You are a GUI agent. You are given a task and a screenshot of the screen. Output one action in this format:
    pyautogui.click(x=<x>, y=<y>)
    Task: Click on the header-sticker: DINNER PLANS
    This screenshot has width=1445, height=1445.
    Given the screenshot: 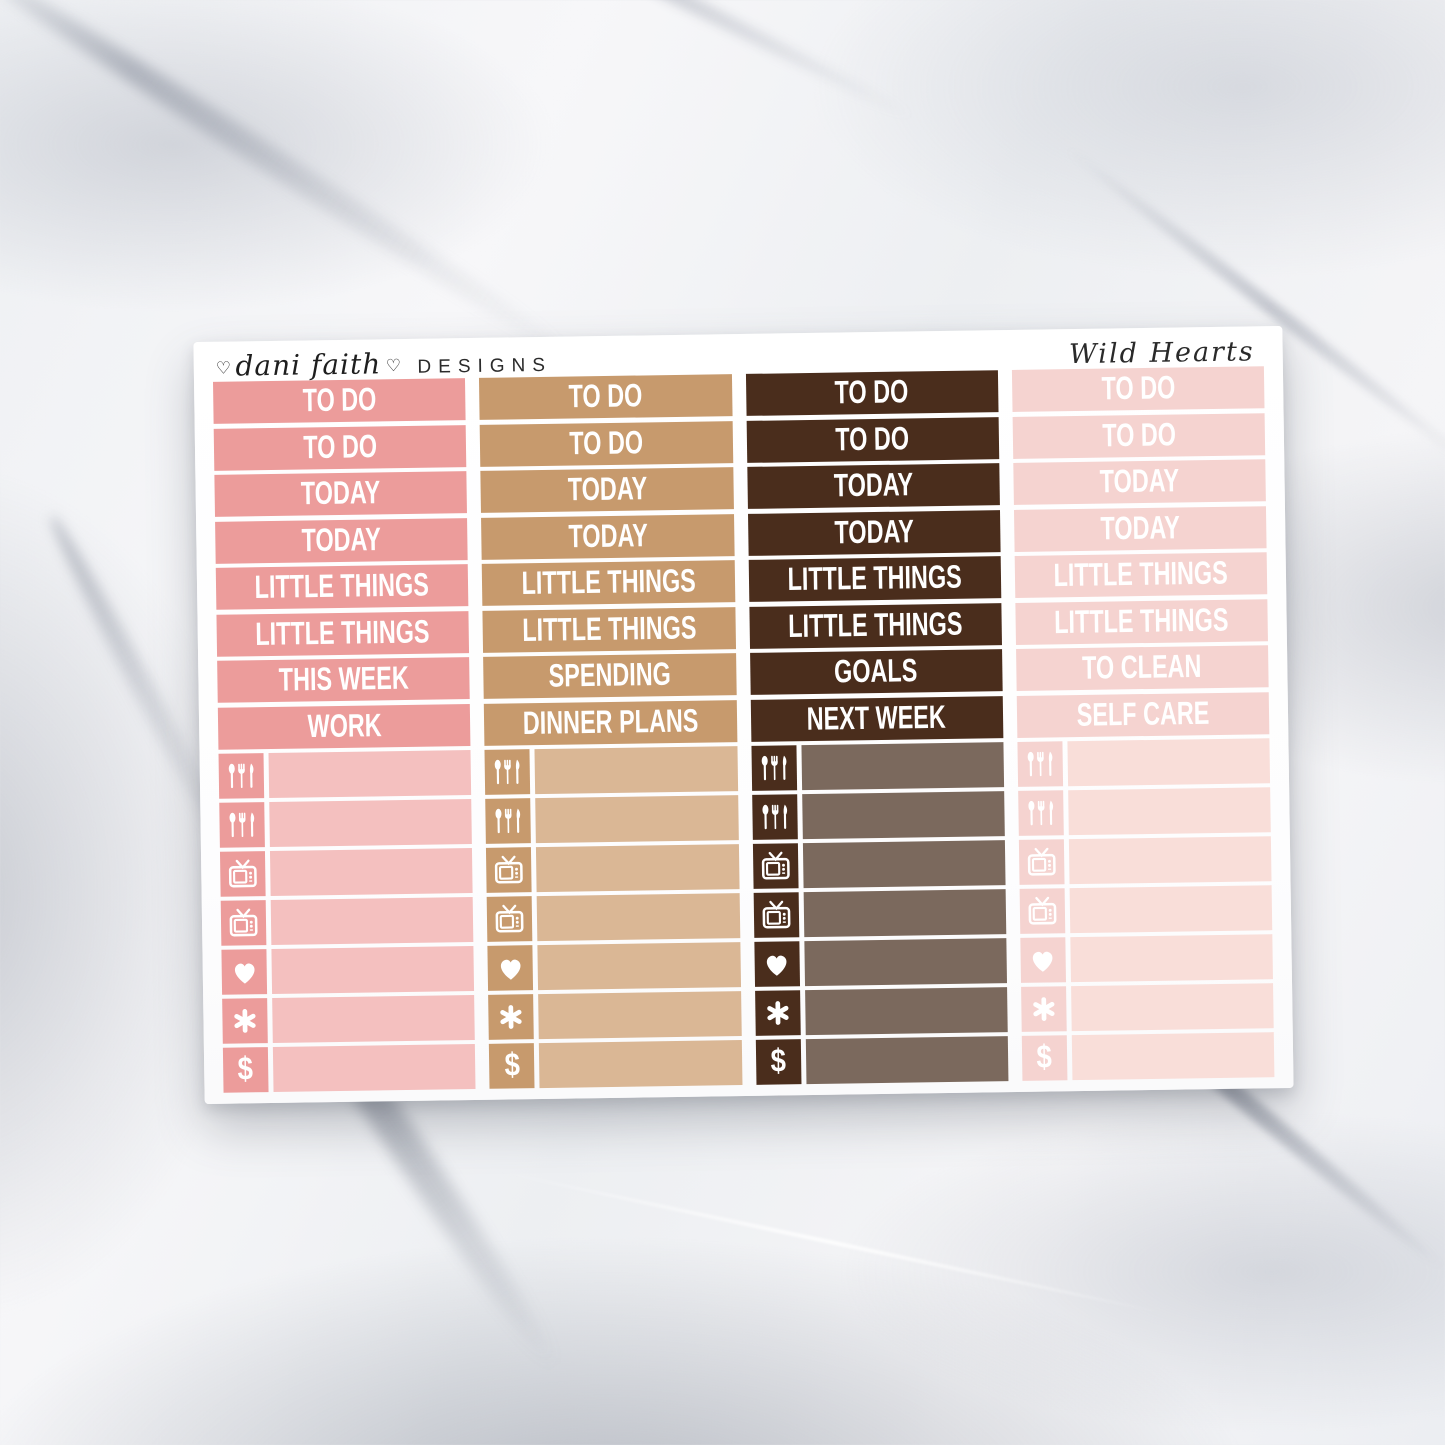 What is the action you would take?
    pyautogui.click(x=610, y=722)
    